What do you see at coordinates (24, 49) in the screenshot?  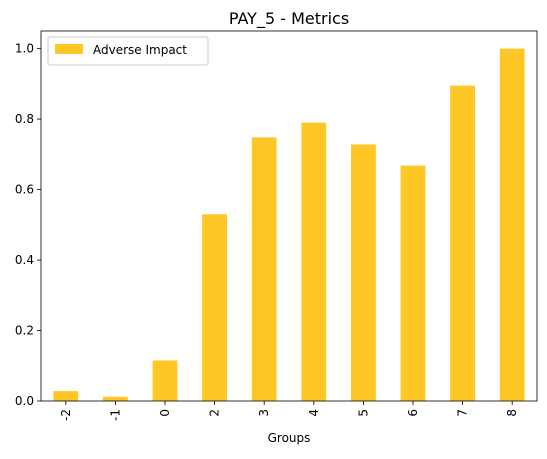 I see `y-tick-label: 1.0` at bounding box center [24, 49].